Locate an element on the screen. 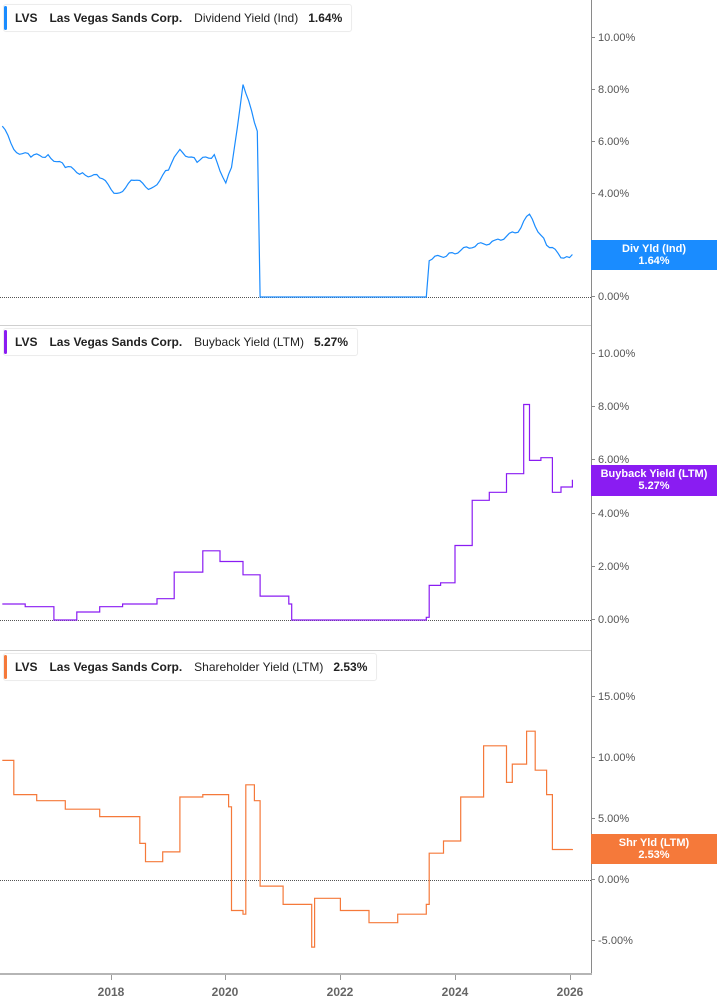  current-value-tag-dividend: Div Yld (Ind) 1.64% is located at coordinates (654, 255).